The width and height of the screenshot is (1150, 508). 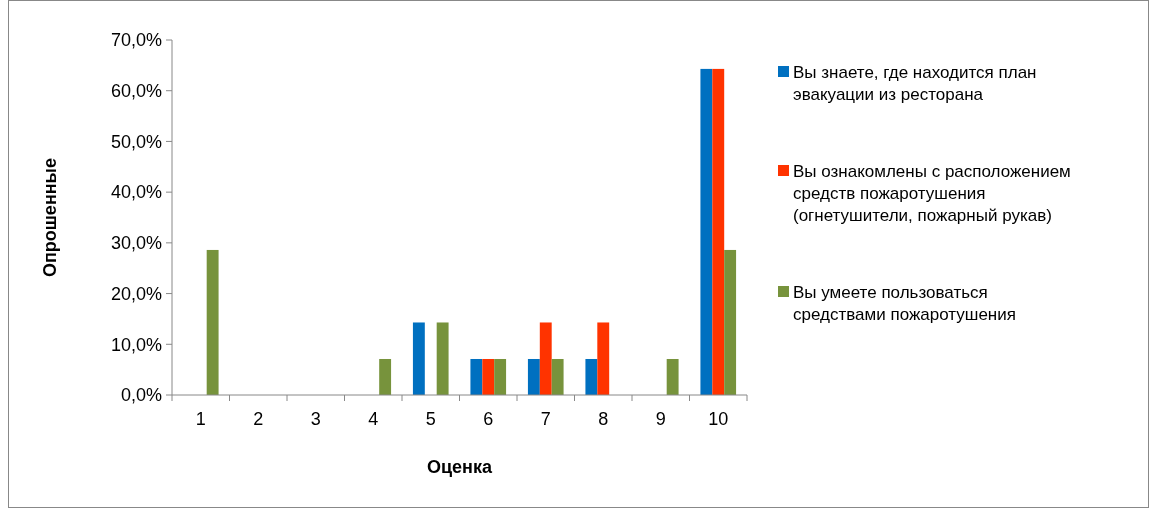 I want to click on y-tick-label: 20,0%, so click(x=136, y=293).